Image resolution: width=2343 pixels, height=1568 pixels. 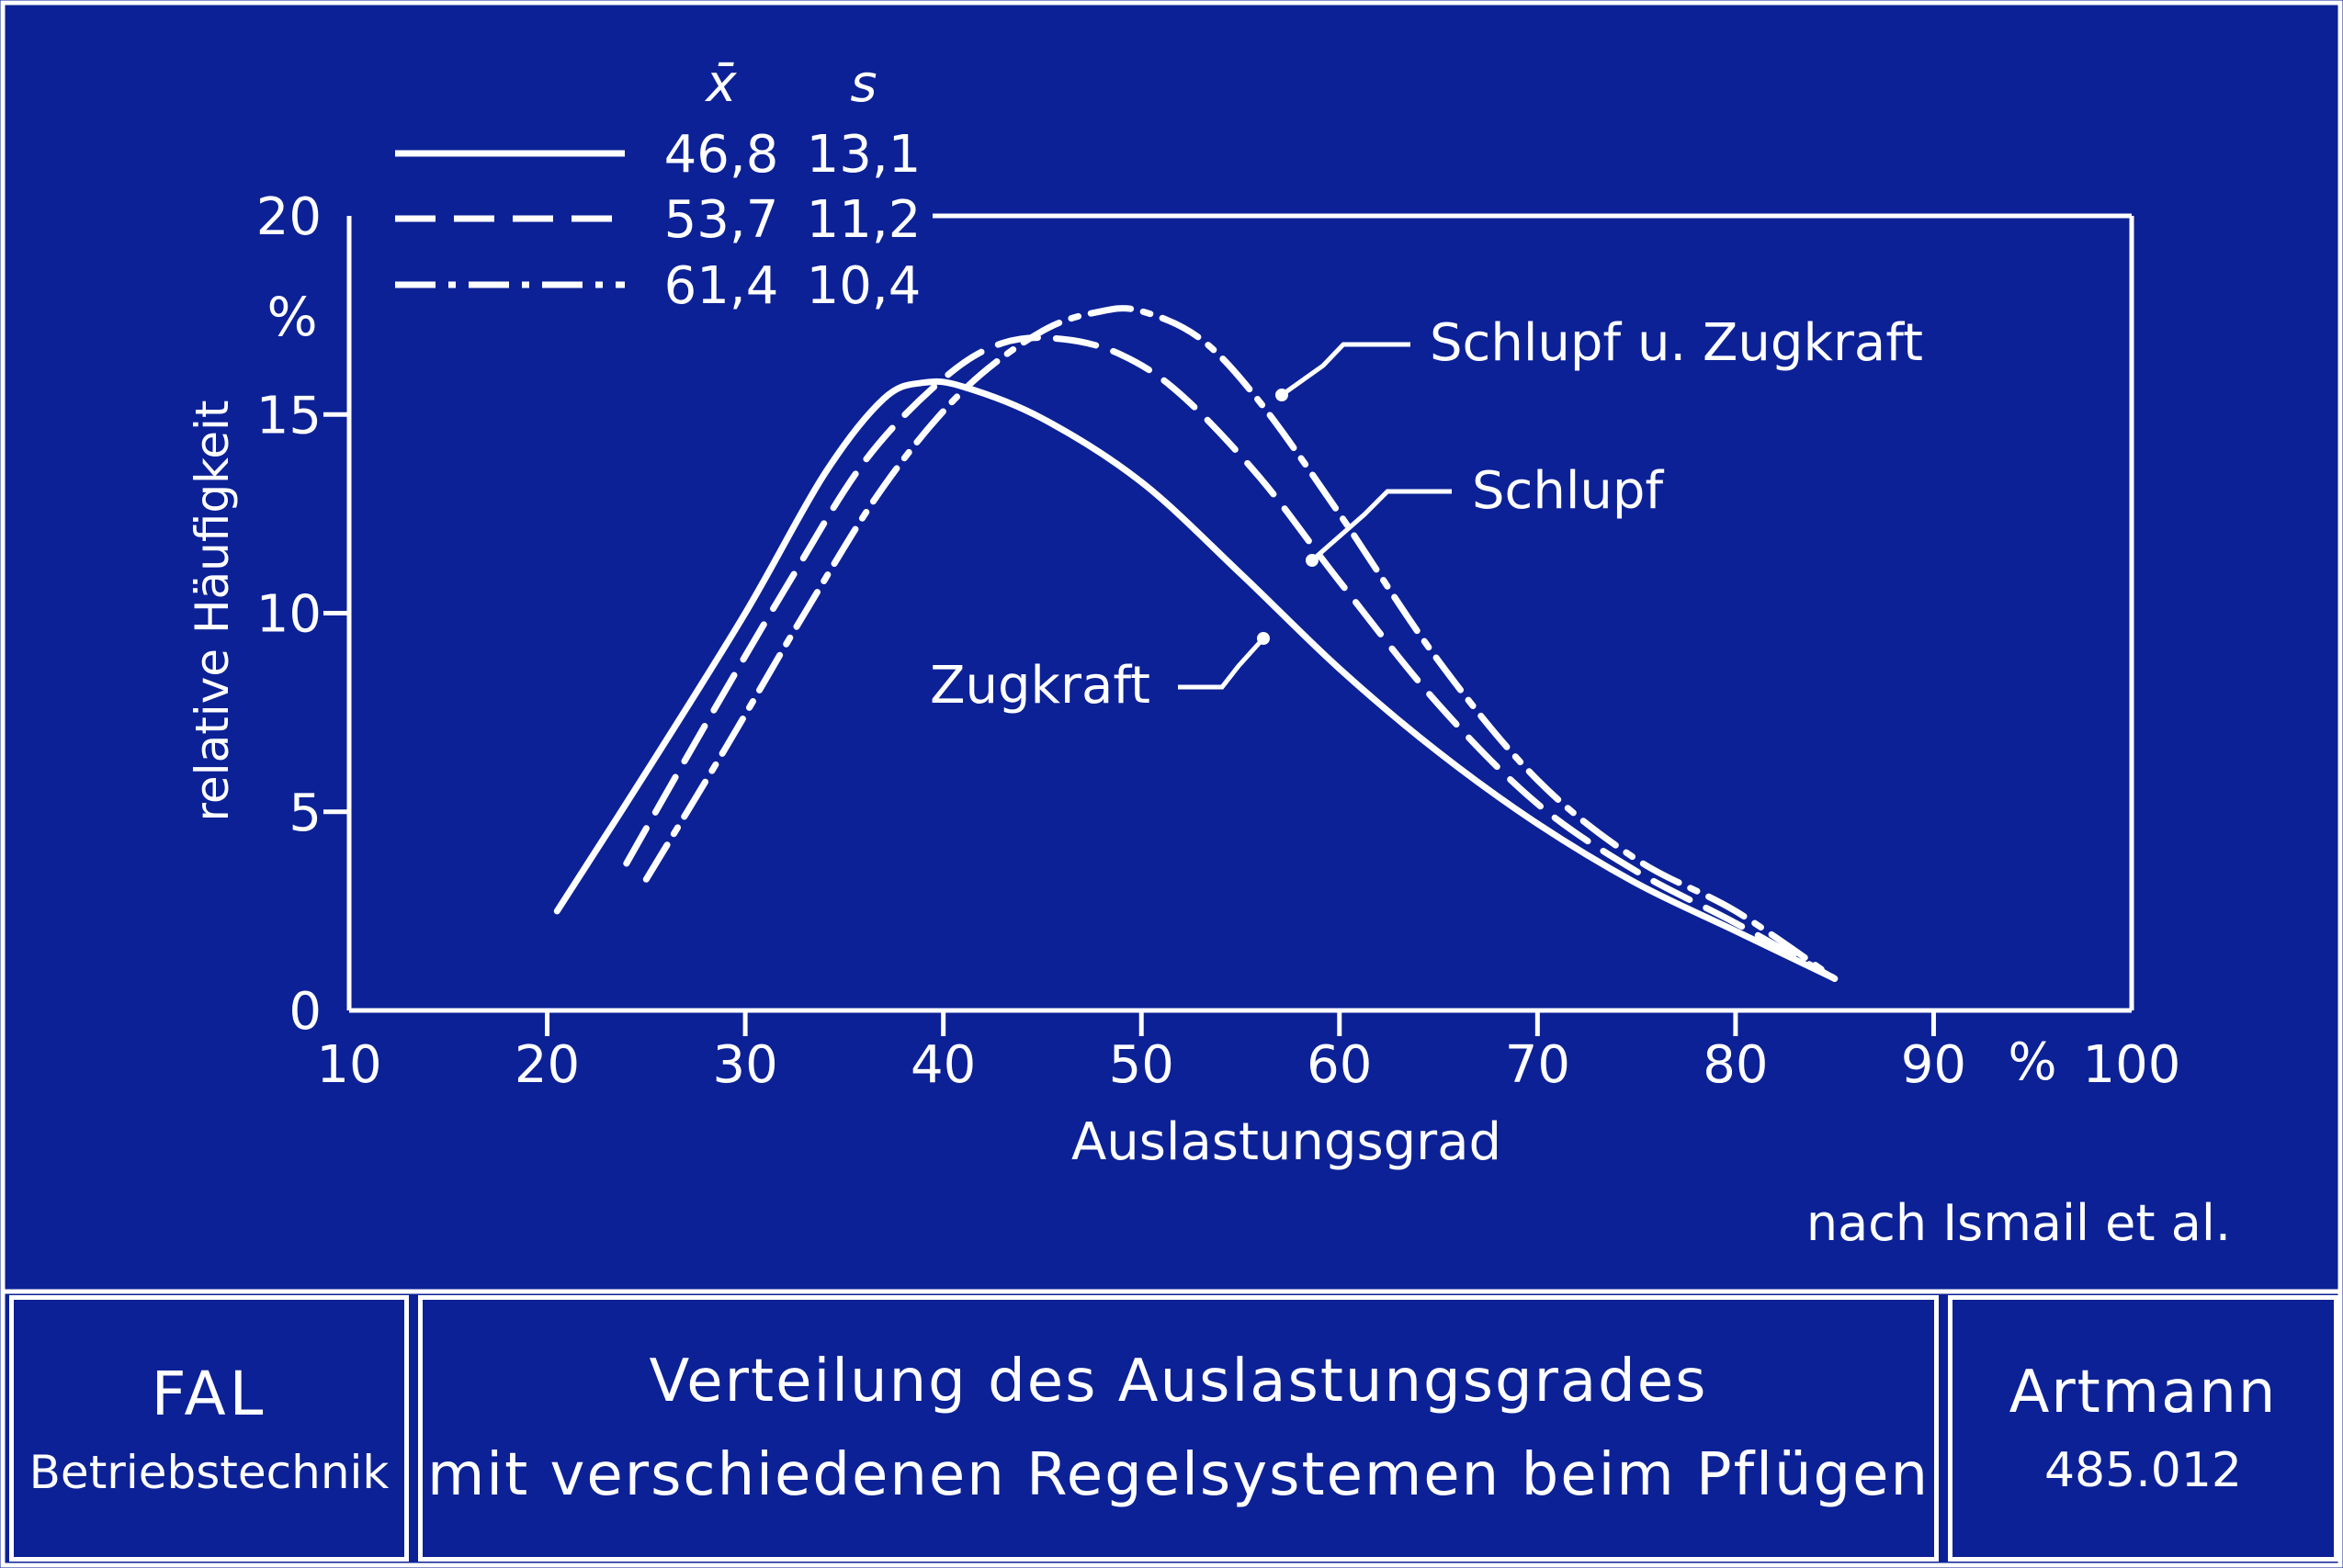 I want to click on legend-sd-value: 13,1, so click(x=864, y=155).